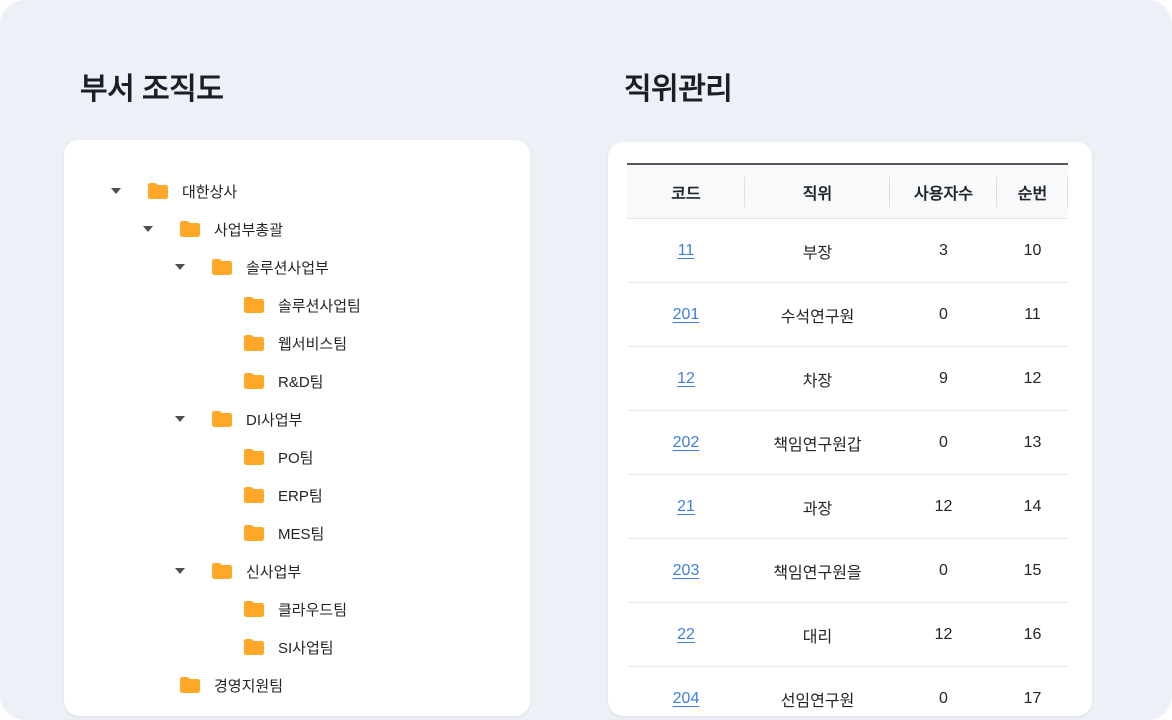 This screenshot has width=1172, height=720. I want to click on code-link: 11, so click(686, 250).